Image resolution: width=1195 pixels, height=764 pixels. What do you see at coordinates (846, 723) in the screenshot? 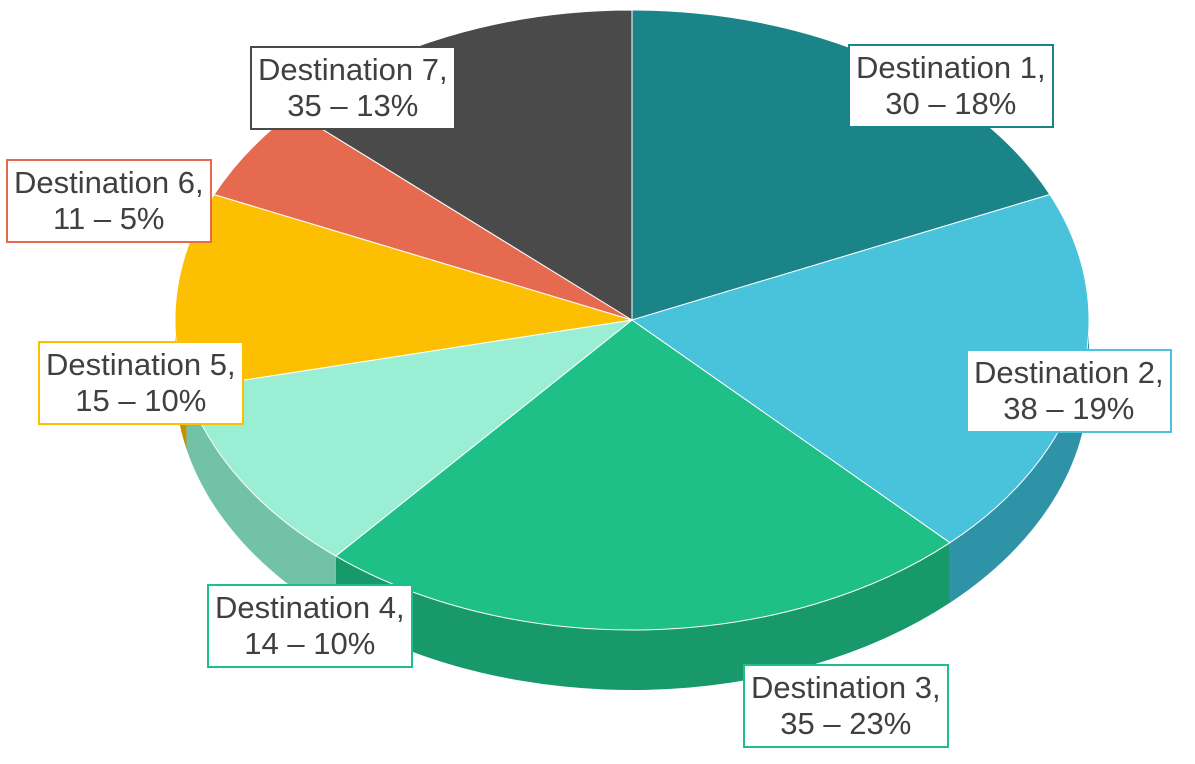
I see `slice-label-value: 35 – 23%` at bounding box center [846, 723].